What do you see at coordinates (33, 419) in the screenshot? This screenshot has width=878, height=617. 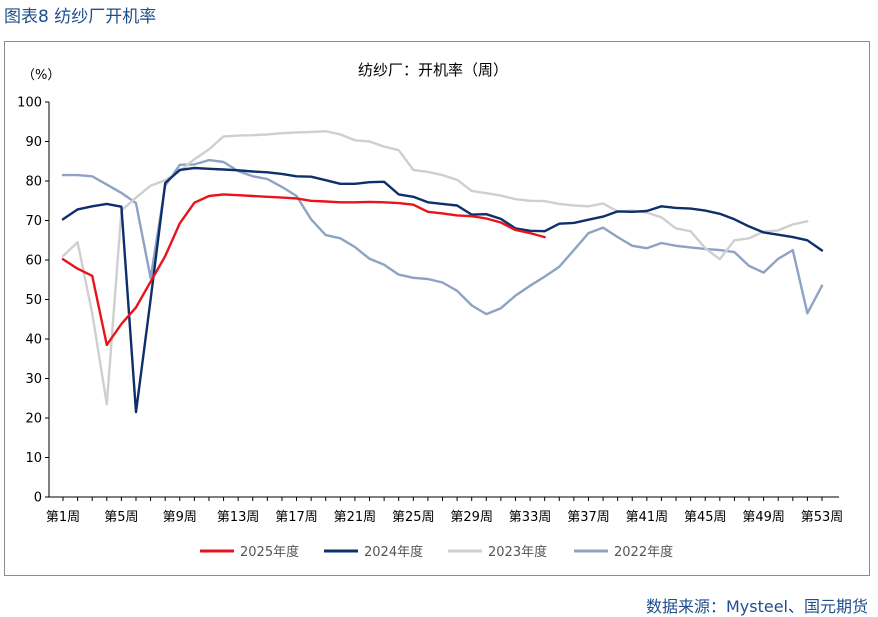 I see `y-tick-label: 20` at bounding box center [33, 419].